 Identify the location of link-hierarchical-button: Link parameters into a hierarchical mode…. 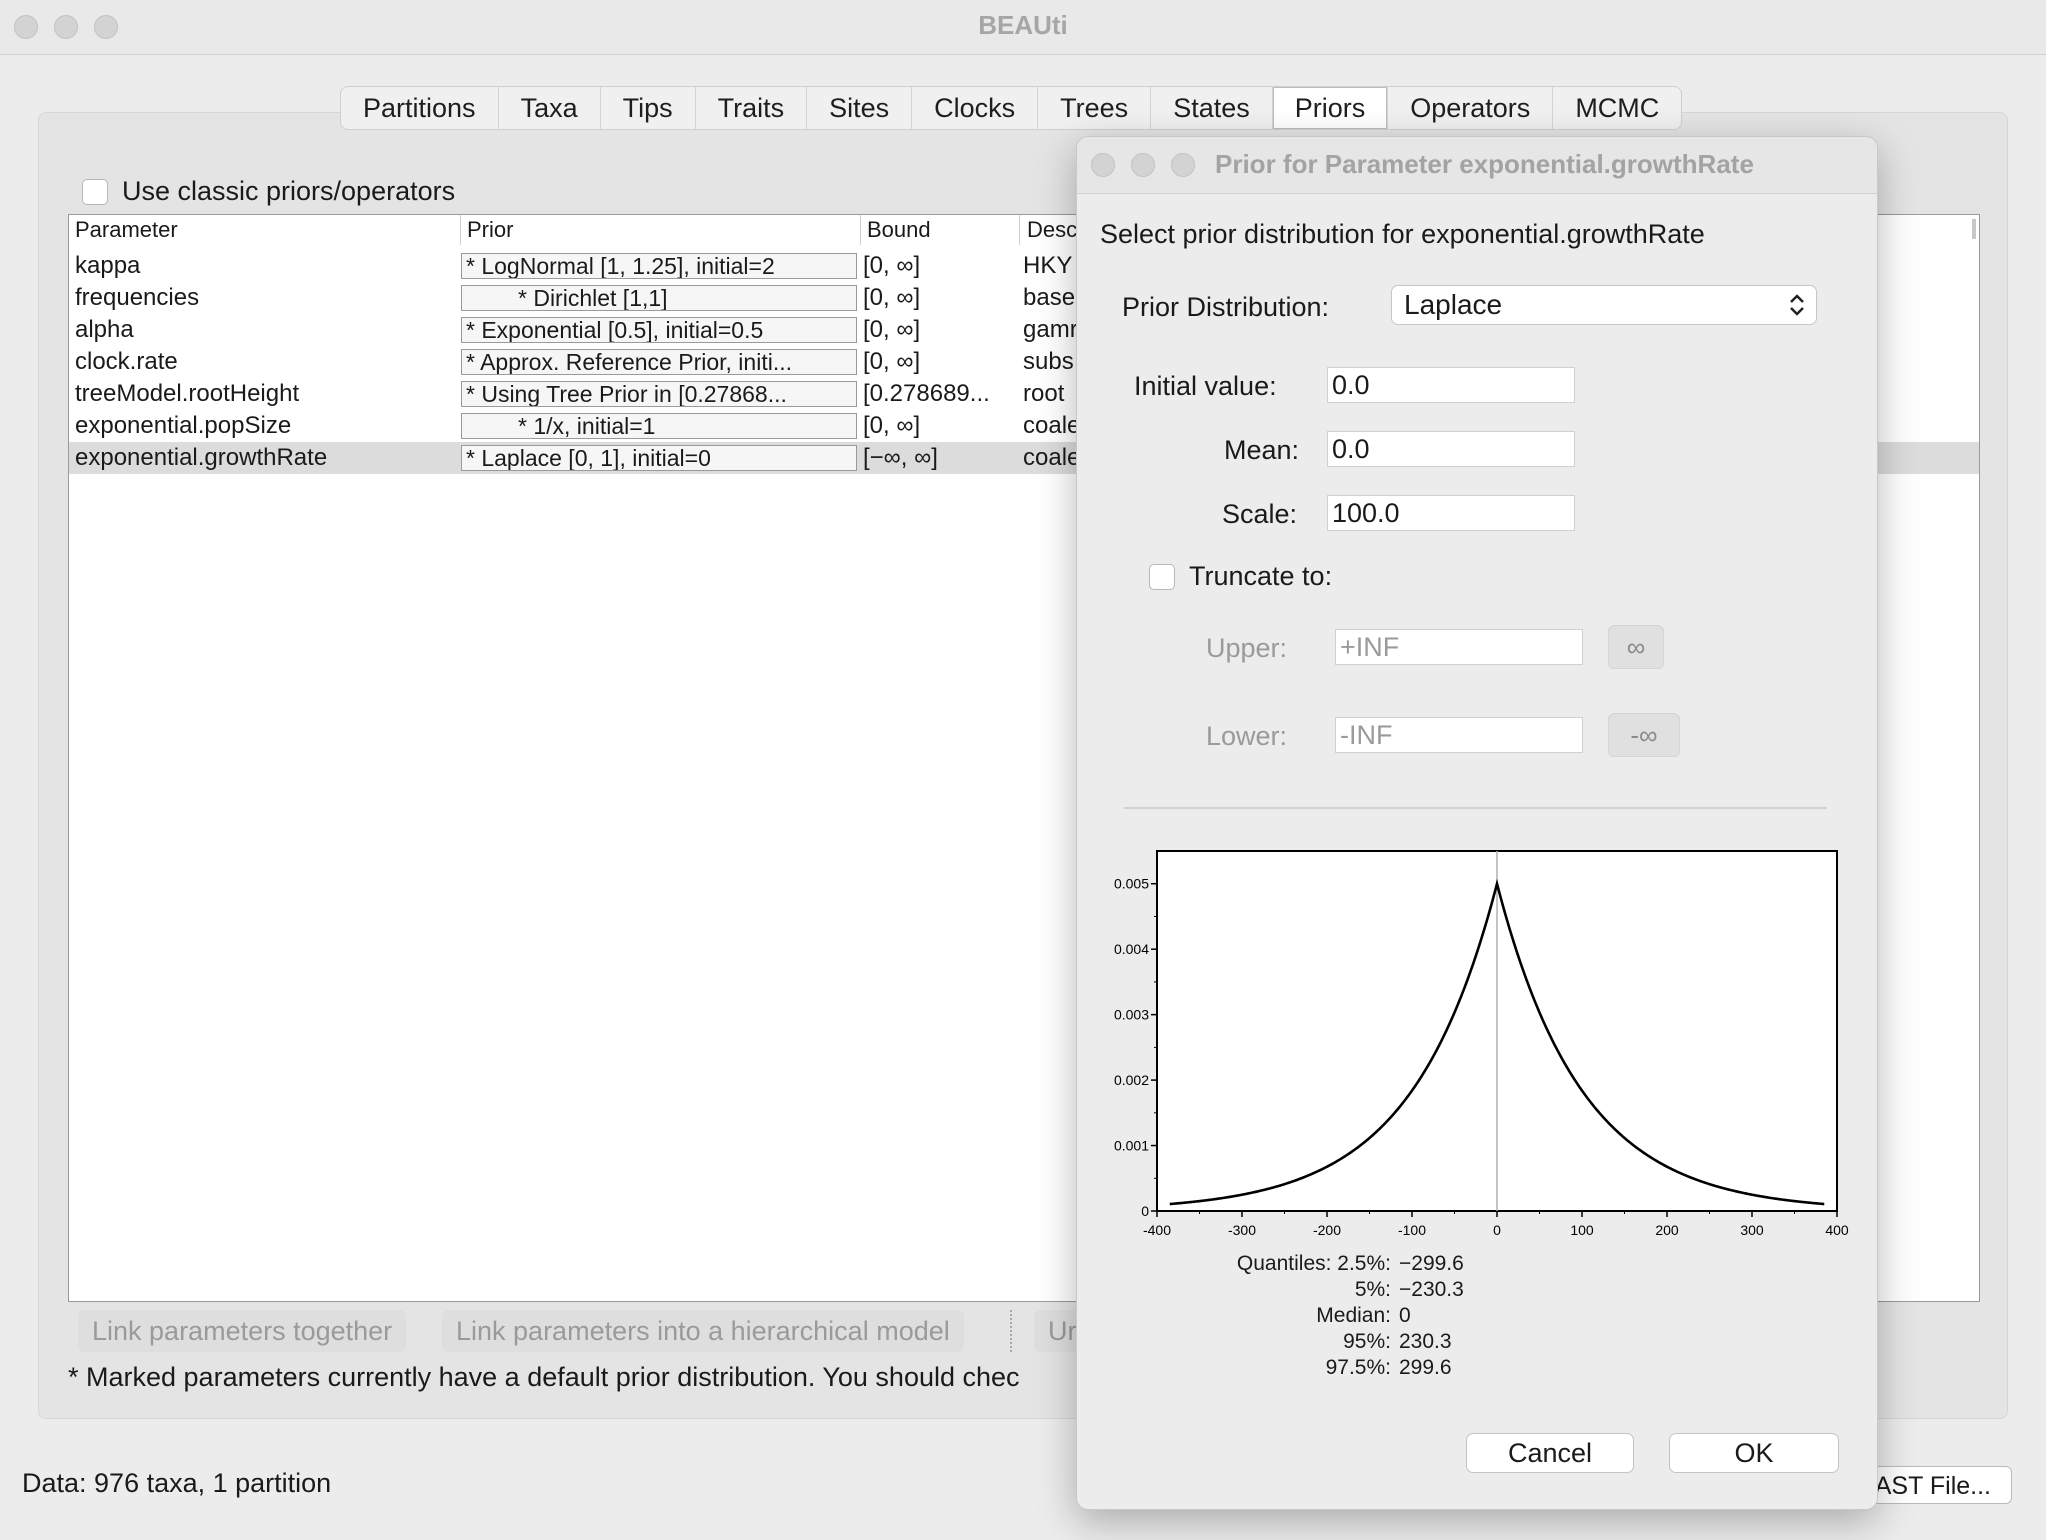
(703, 1331).